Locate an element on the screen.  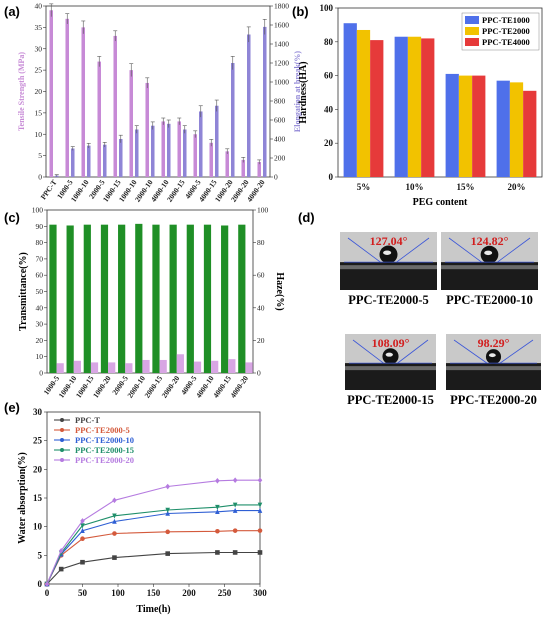
panel-a-y2tick-label: 1400 is located at coordinates (281, 44).